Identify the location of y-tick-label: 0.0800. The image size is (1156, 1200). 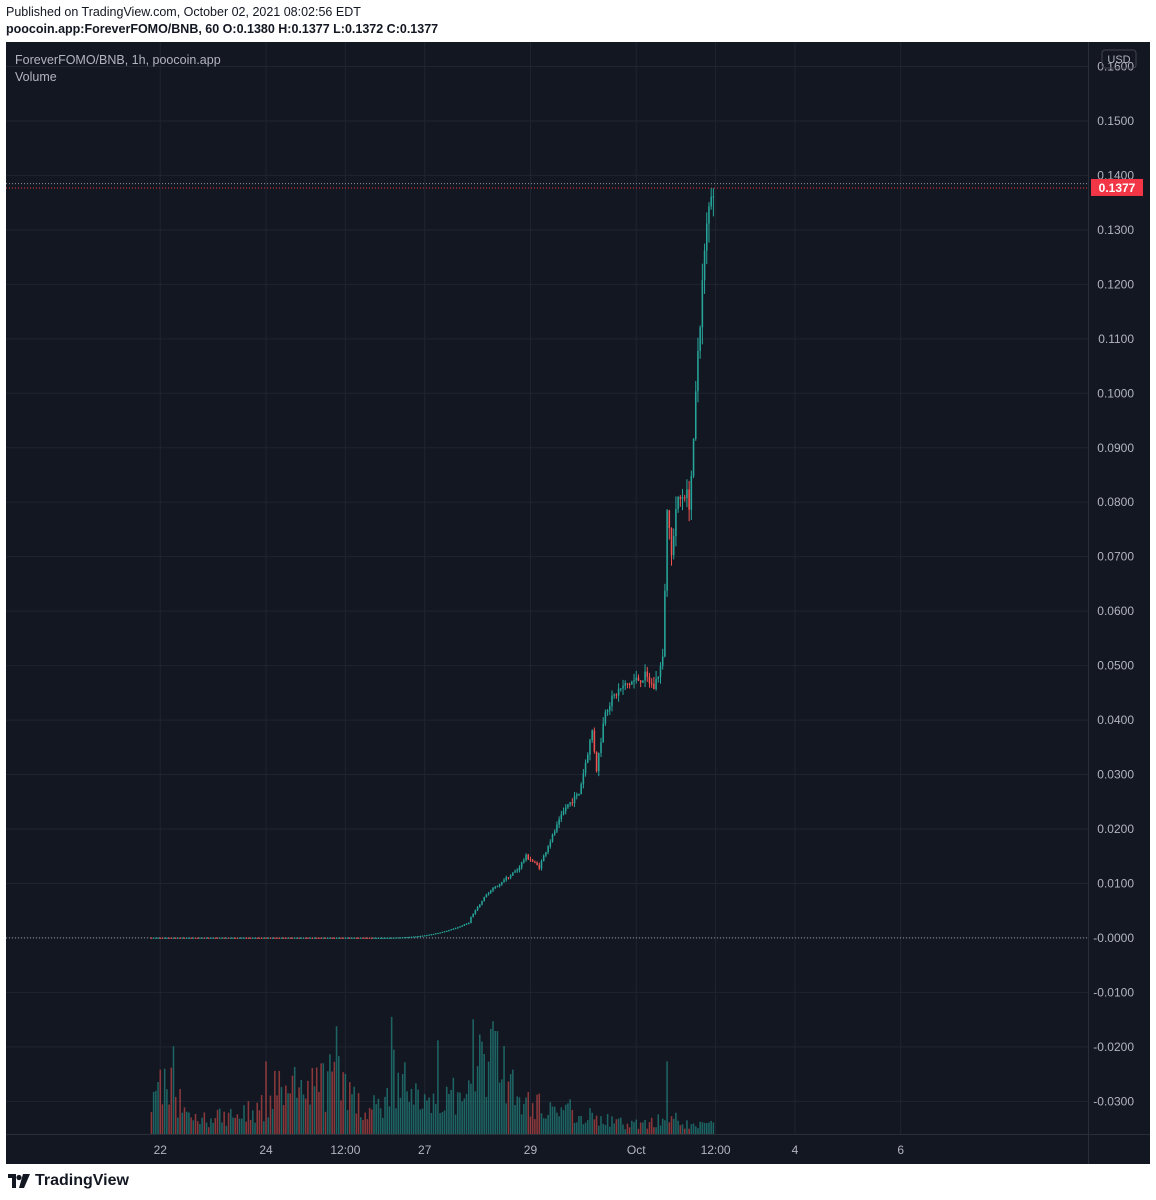
(1115, 502).